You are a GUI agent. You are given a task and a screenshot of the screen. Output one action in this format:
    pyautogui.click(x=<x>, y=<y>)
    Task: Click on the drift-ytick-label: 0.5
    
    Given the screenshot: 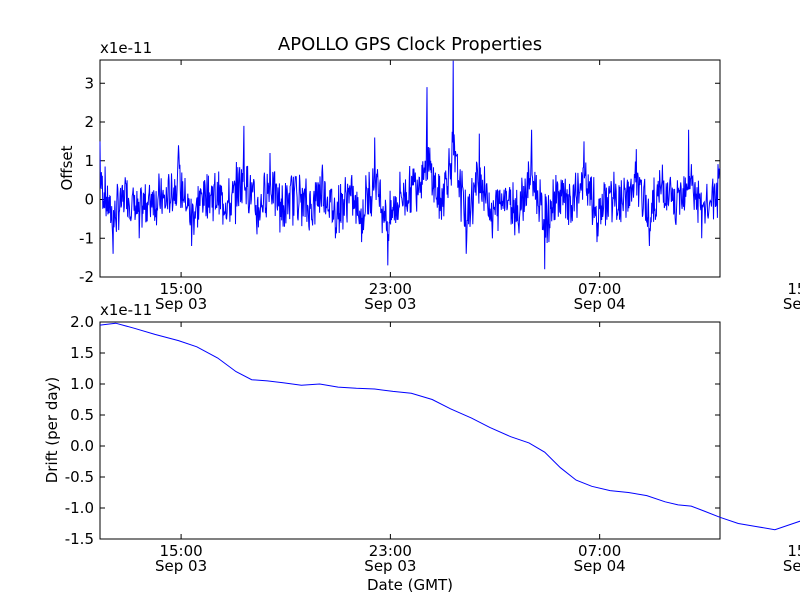 What is the action you would take?
    pyautogui.click(x=82, y=415)
    